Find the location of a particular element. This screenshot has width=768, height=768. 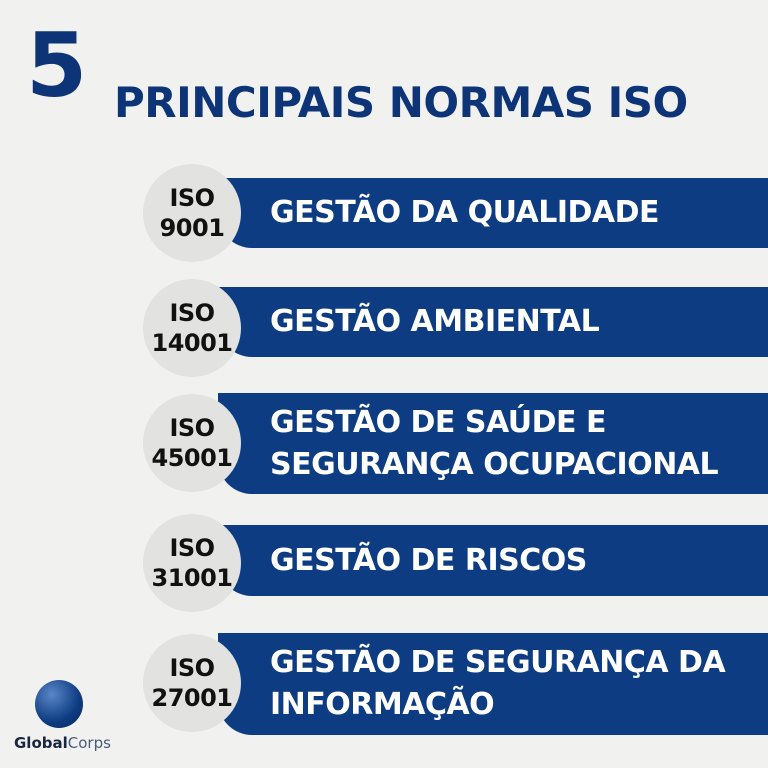

iso-badge: ISO 14001 is located at coordinates (192, 328).